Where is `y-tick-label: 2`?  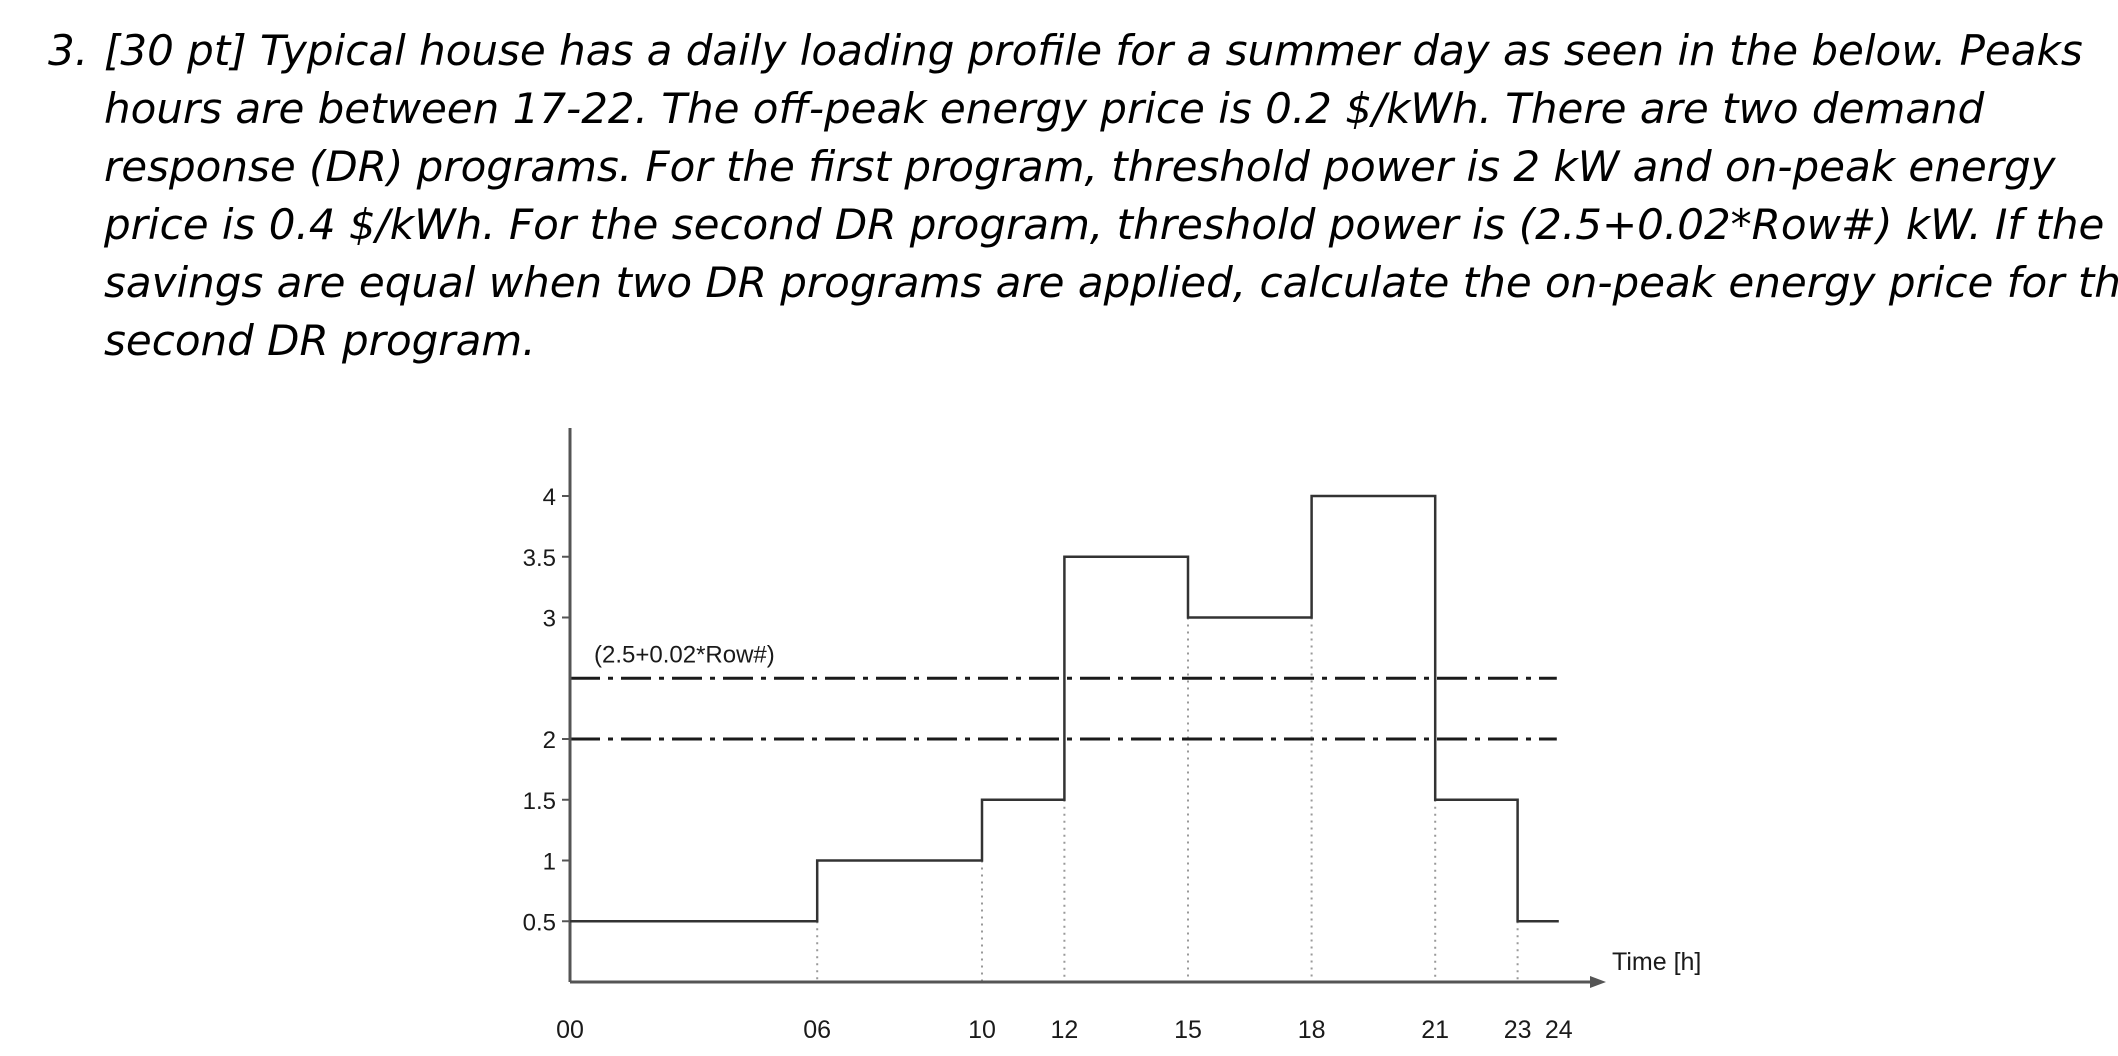
y-tick-label: 2 is located at coordinates (549, 740).